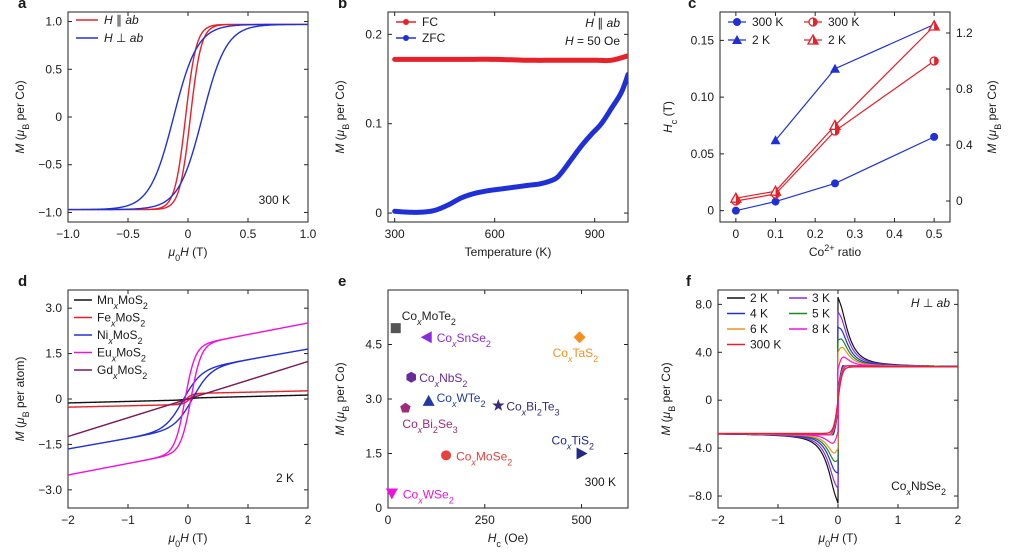  What do you see at coordinates (898, 520) in the screenshot?
I see `x-tick-label: 1` at bounding box center [898, 520].